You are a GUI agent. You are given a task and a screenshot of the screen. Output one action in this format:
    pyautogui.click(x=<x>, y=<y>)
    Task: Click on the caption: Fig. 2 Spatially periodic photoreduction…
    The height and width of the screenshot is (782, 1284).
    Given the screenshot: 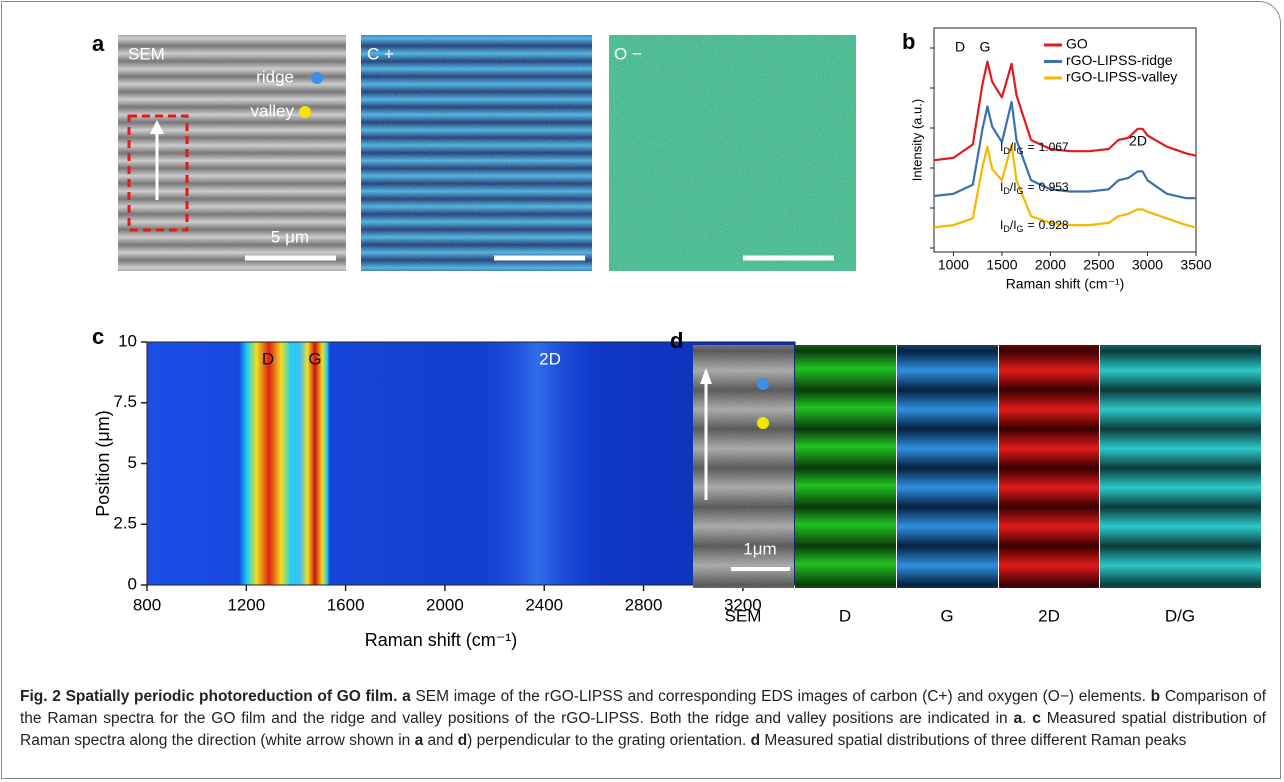 What is the action you would take?
    pyautogui.click(x=643, y=719)
    